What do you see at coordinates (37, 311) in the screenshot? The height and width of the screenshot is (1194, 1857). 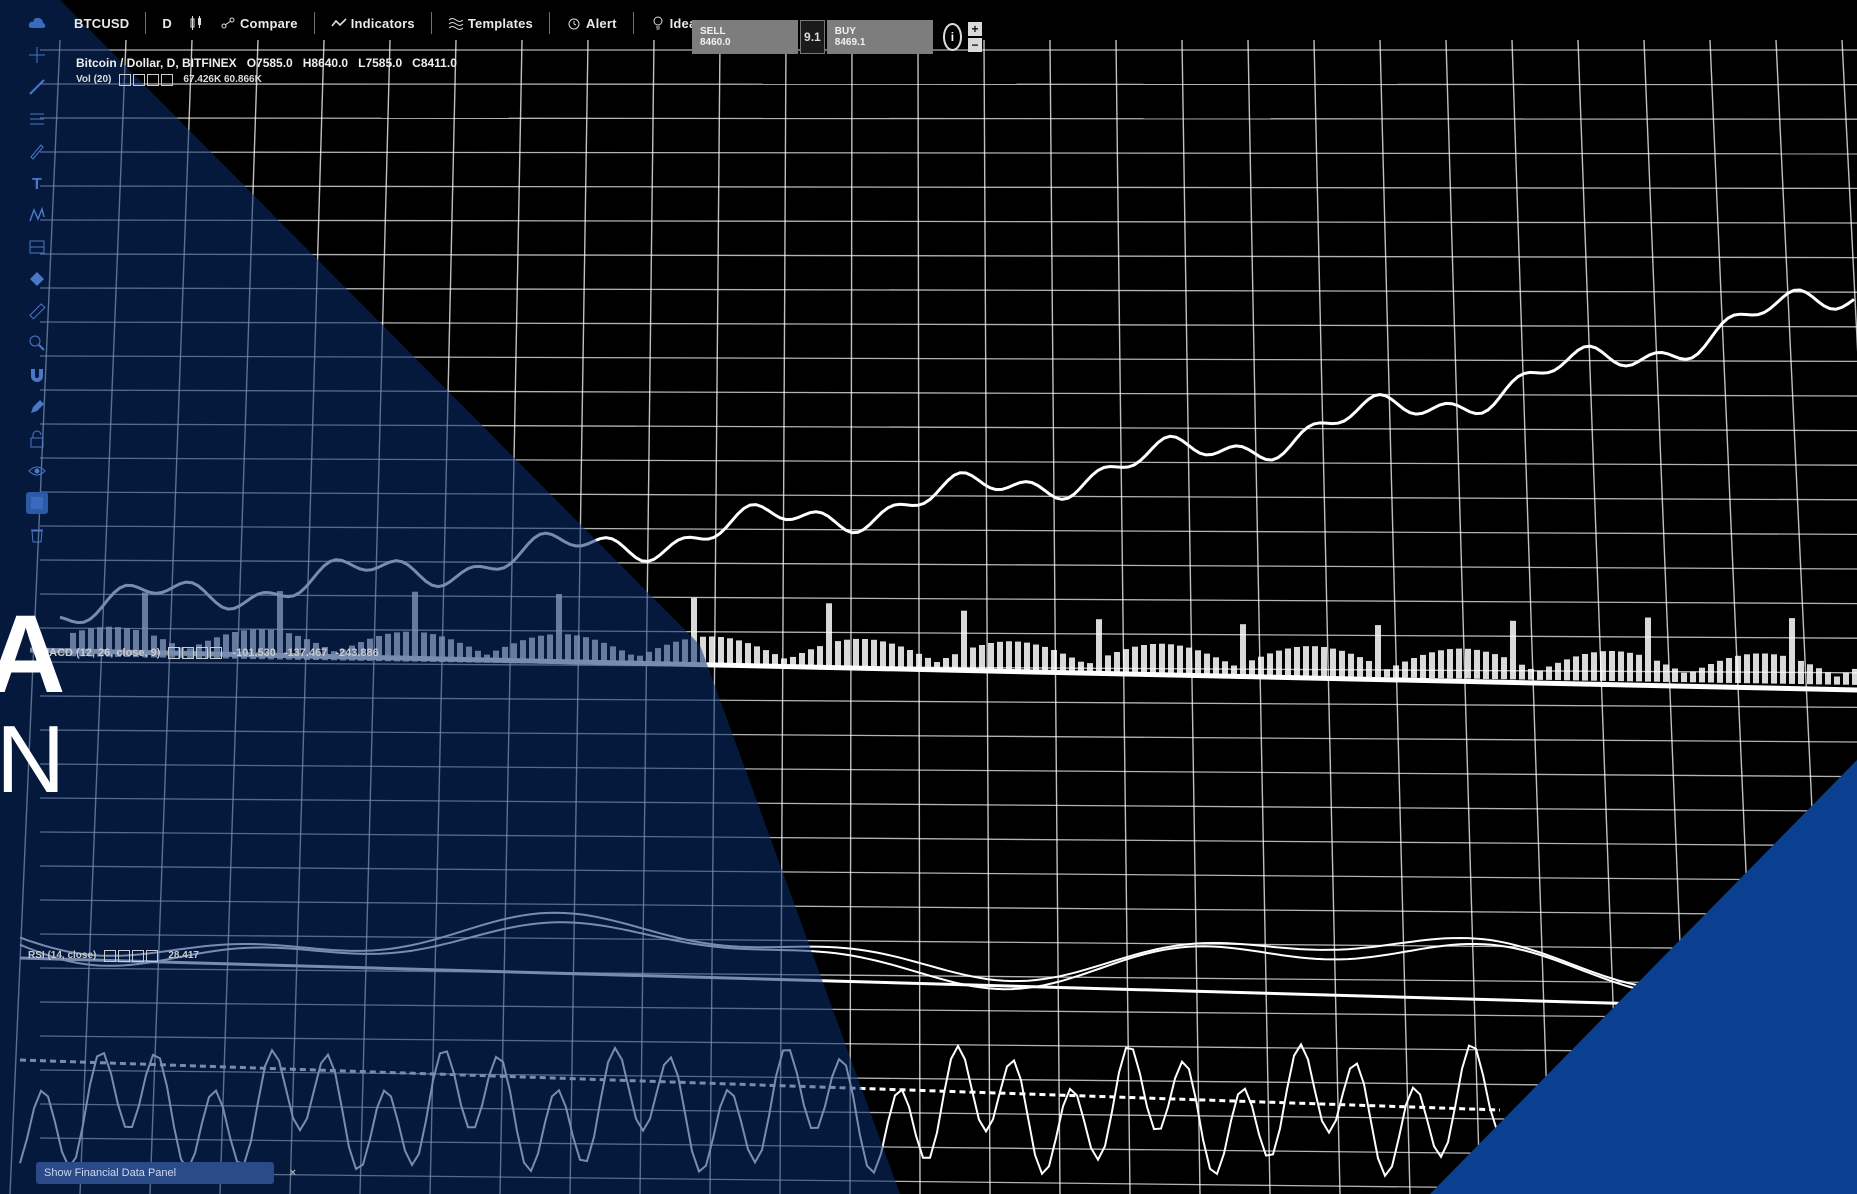 I see `ruler-icon` at bounding box center [37, 311].